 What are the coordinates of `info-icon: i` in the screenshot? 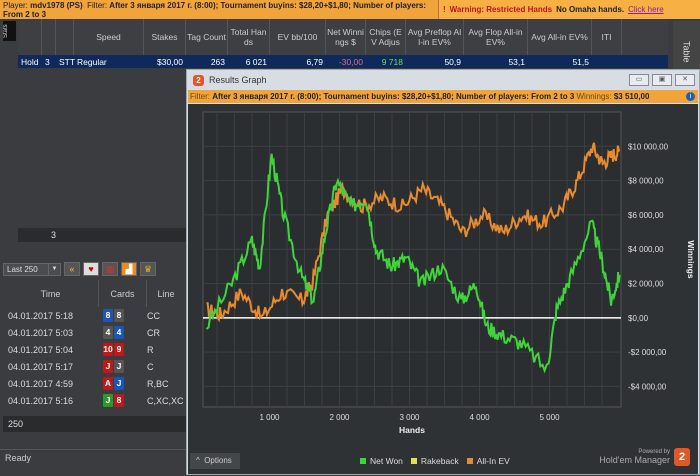 It's located at (690, 96).